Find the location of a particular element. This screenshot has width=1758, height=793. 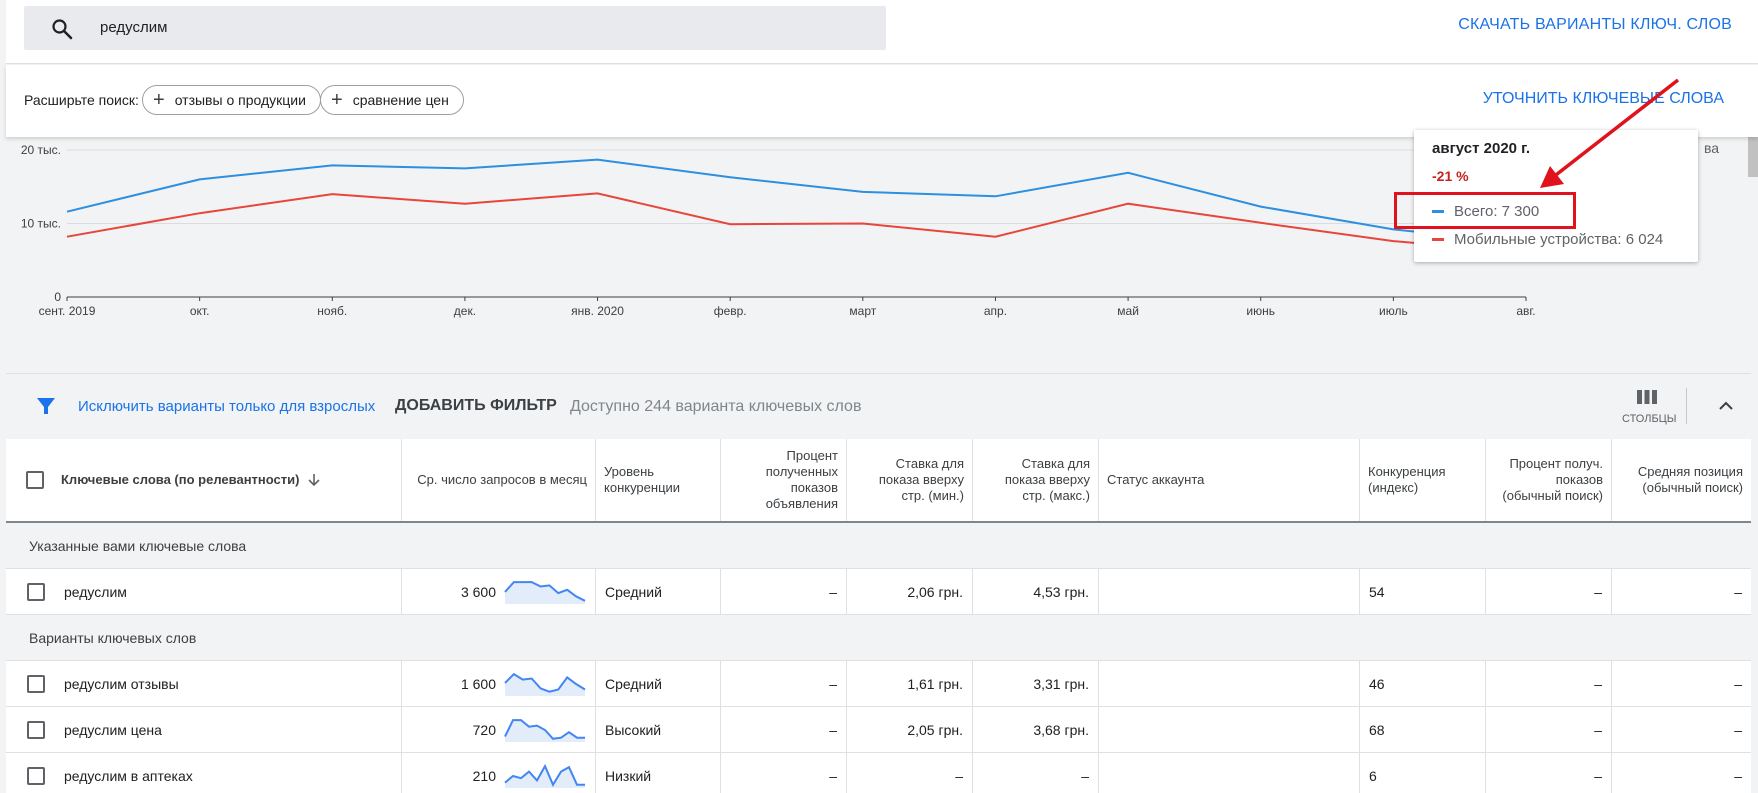

legend-swatch-mobile is located at coordinates (1438, 239).